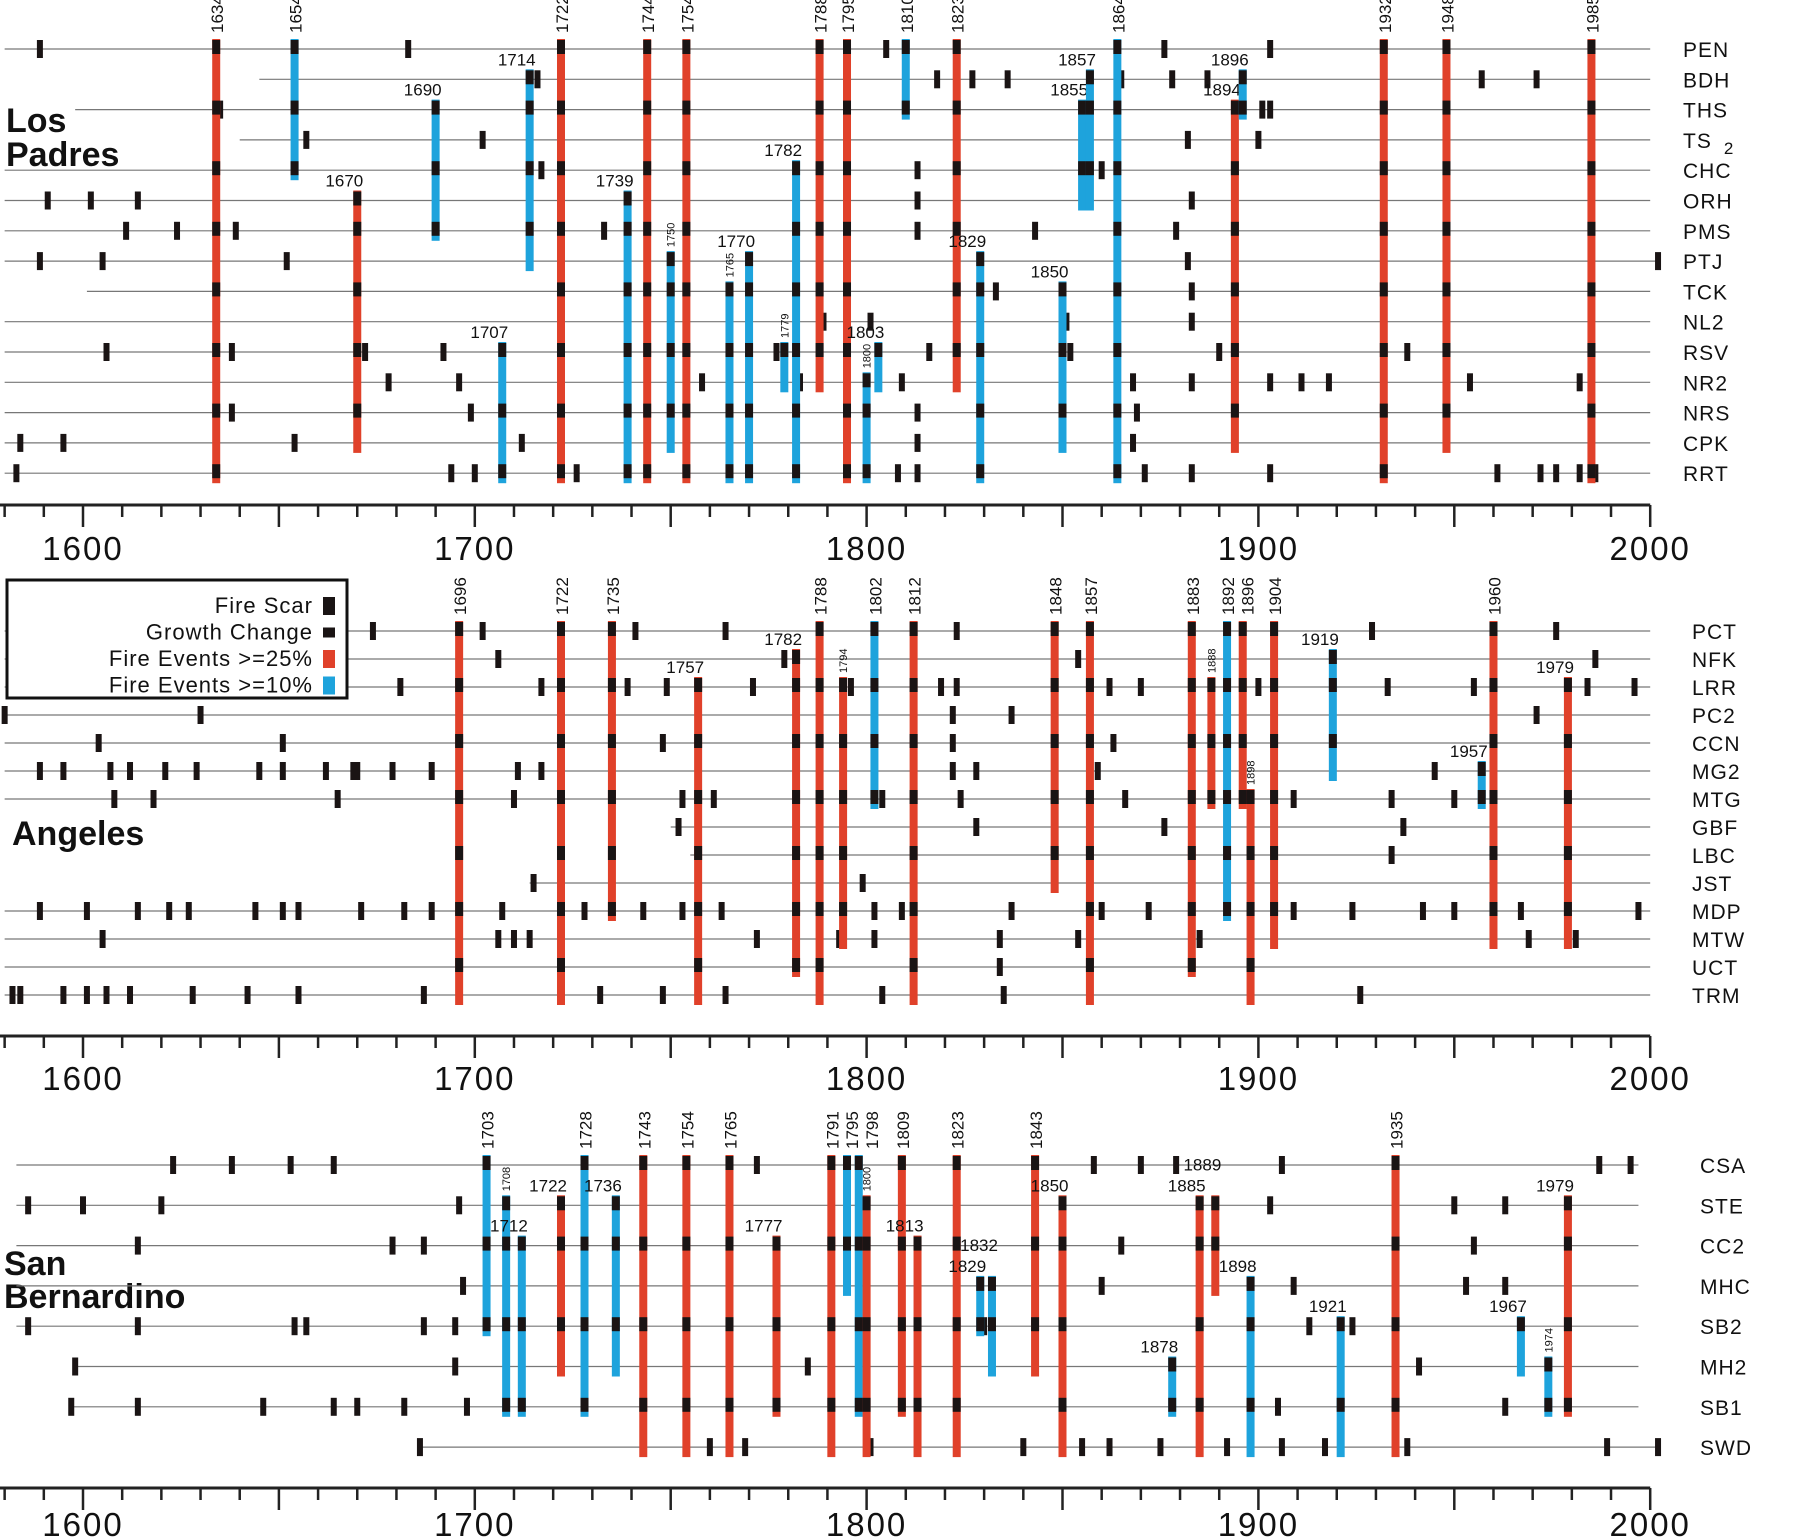 The width and height of the screenshot is (1797, 1538). What do you see at coordinates (730, 265) in the screenshot?
I see `event-year-label: 1765` at bounding box center [730, 265].